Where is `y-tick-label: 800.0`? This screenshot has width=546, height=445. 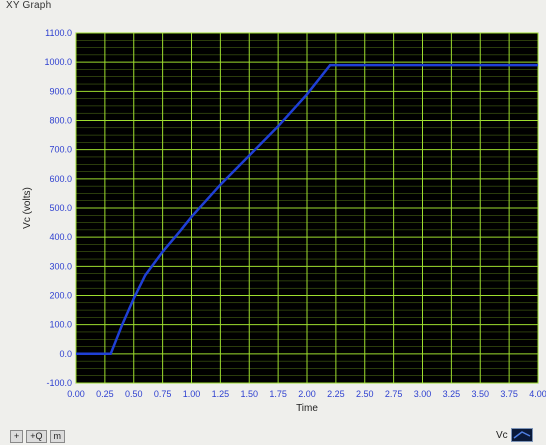 y-tick-label: 800.0 is located at coordinates (60, 121).